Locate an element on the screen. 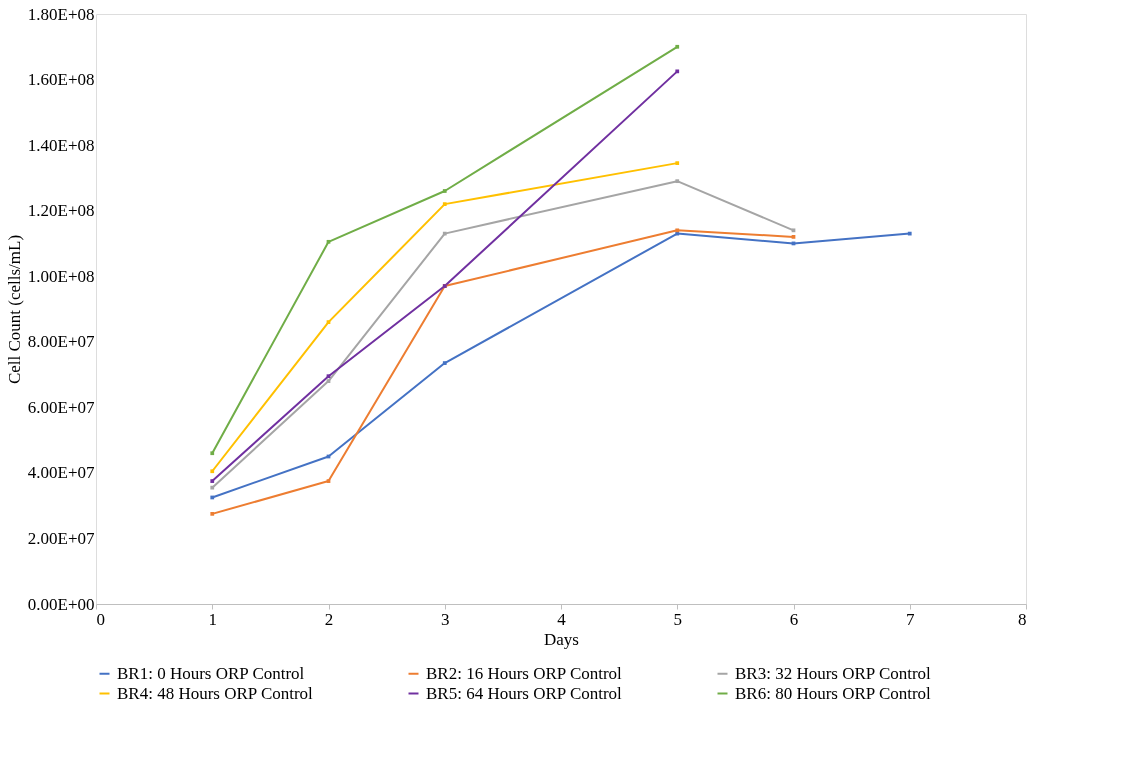 This screenshot has width=1125, height=760. x-tick-label: 1 is located at coordinates (212, 619).